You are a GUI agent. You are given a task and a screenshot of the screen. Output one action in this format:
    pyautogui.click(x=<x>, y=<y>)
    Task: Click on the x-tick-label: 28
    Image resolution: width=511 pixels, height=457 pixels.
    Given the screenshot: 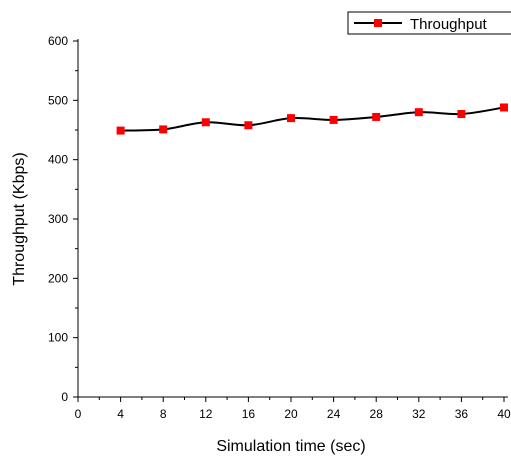 What is the action you would take?
    pyautogui.click(x=377, y=414)
    